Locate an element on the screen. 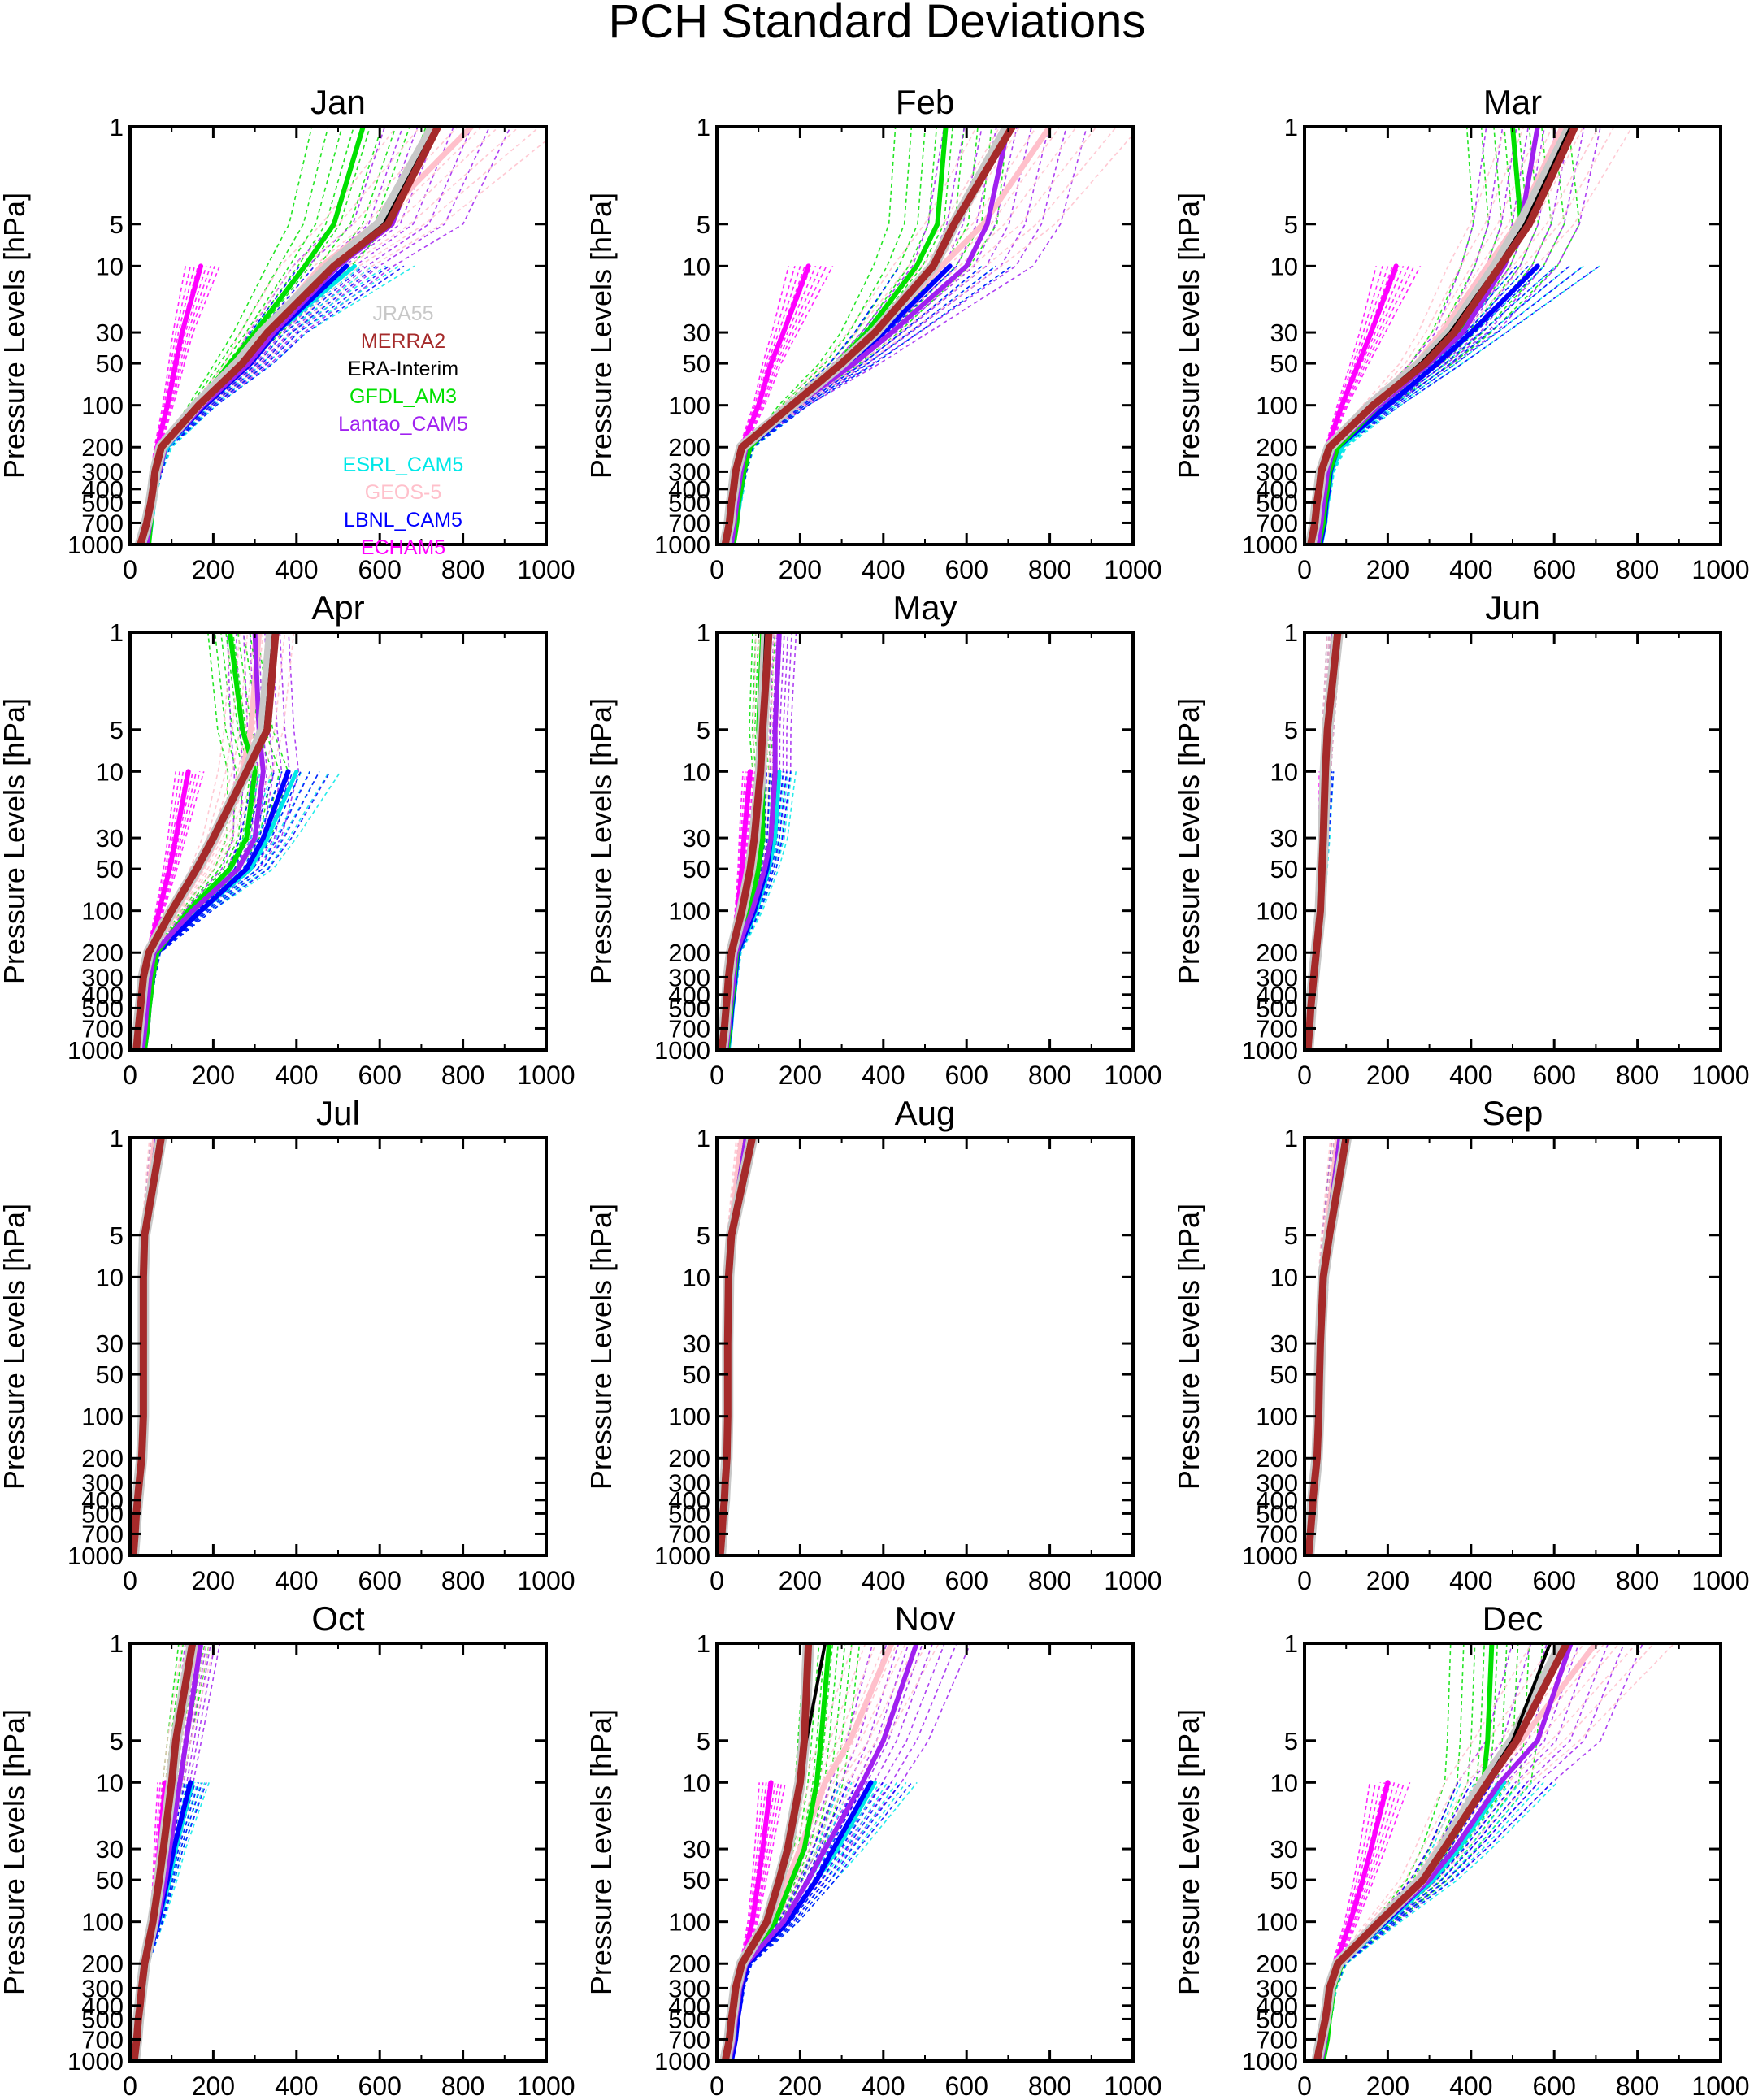  legend-entry-jra55: JRA55 is located at coordinates (402, 313).